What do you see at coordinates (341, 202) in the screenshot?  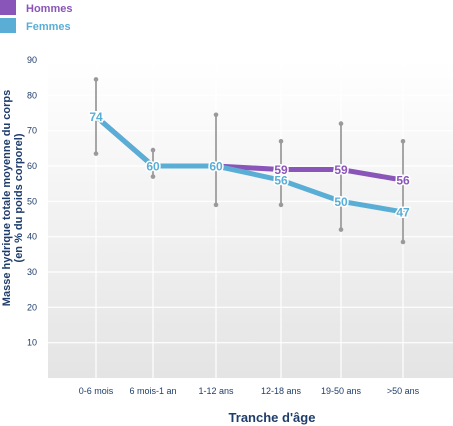 I see `data-label: 50` at bounding box center [341, 202].